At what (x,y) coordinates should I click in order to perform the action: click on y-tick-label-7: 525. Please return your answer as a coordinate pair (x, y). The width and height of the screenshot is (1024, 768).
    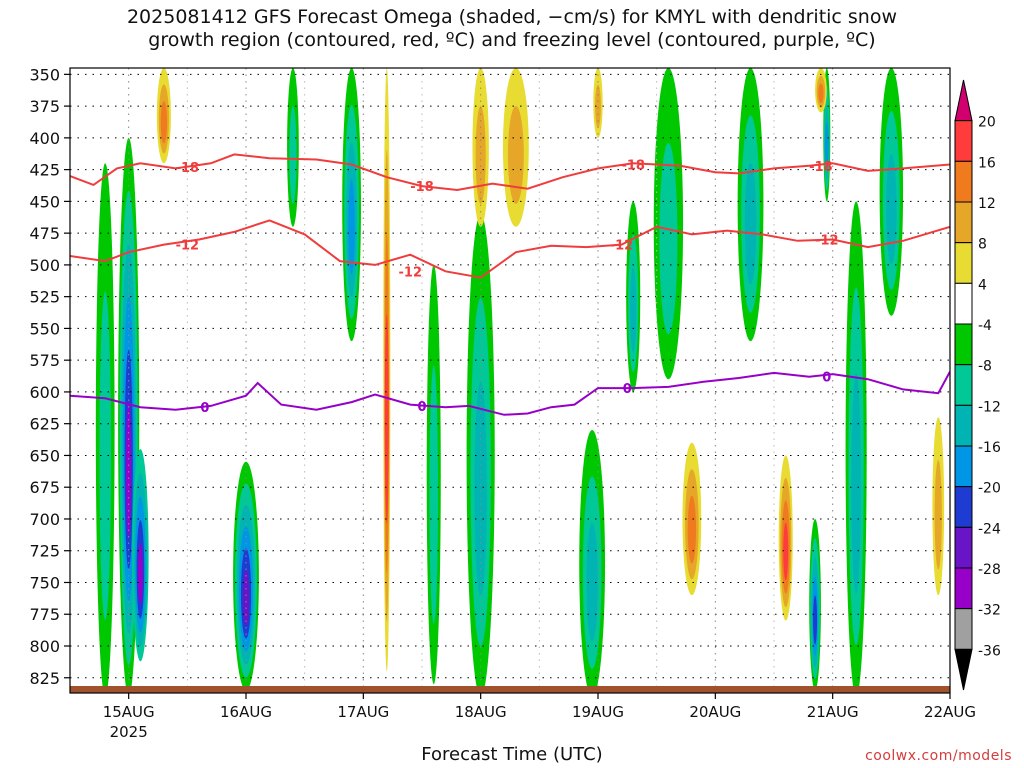
    Looking at the image, I should click on (44, 297).